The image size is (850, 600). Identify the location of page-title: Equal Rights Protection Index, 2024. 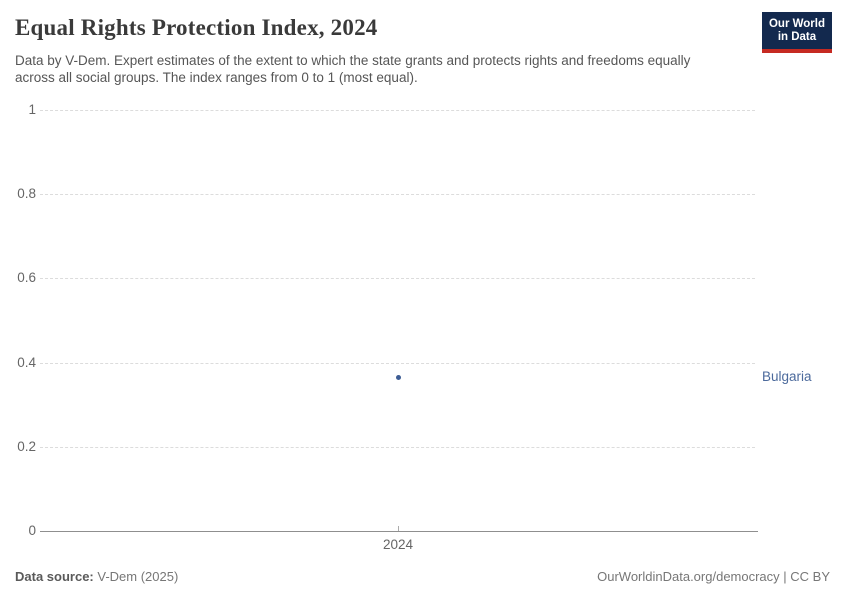
(196, 27).